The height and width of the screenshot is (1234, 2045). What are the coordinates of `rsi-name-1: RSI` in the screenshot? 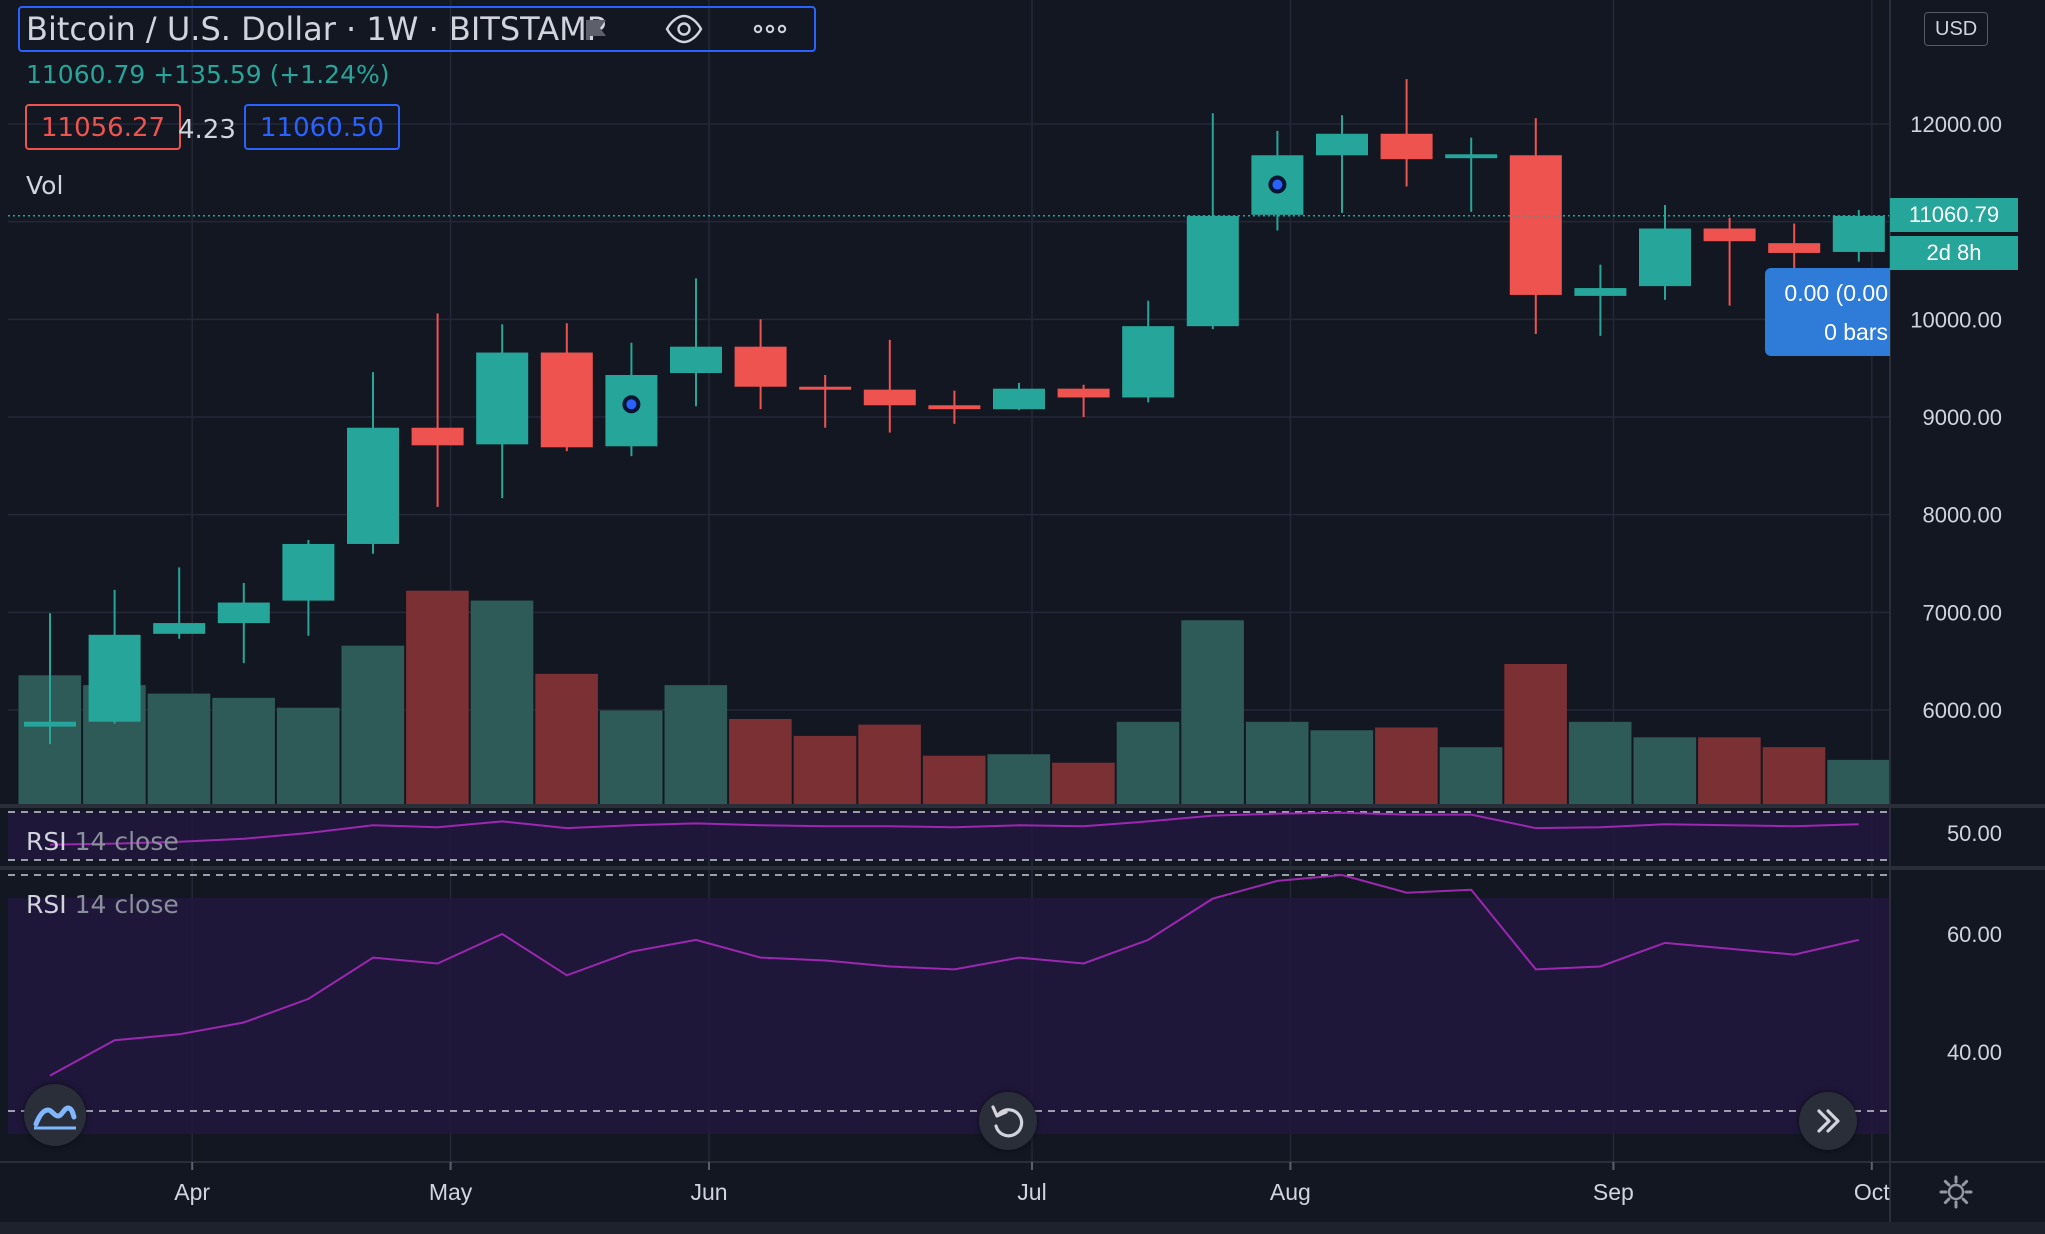 It's located at (46, 841).